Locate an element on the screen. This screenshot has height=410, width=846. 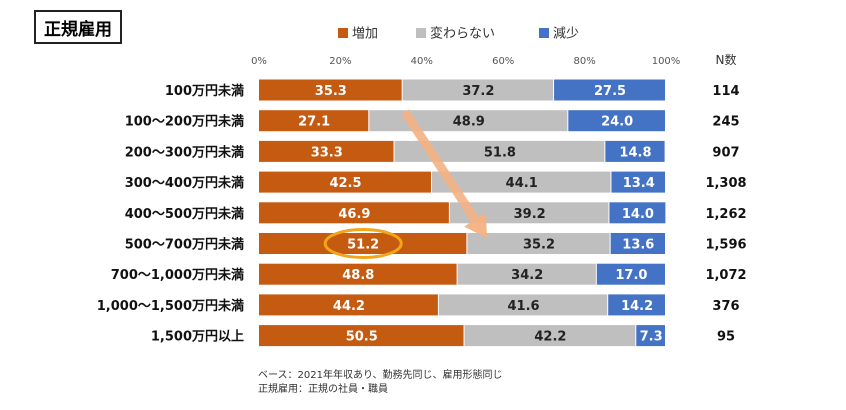
x-tick-label: 0% is located at coordinates (259, 61).